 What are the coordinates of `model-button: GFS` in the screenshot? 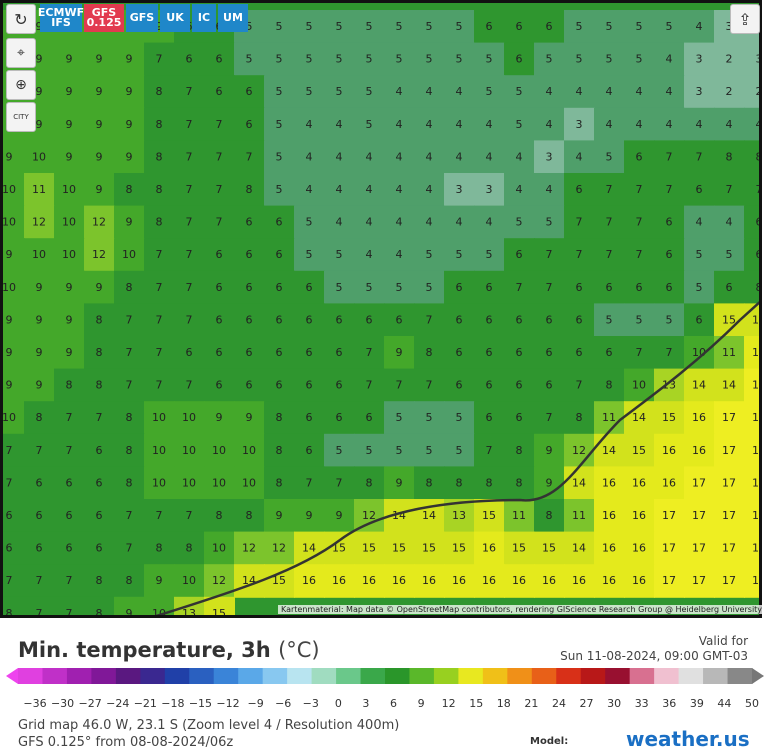 It's located at (142, 18).